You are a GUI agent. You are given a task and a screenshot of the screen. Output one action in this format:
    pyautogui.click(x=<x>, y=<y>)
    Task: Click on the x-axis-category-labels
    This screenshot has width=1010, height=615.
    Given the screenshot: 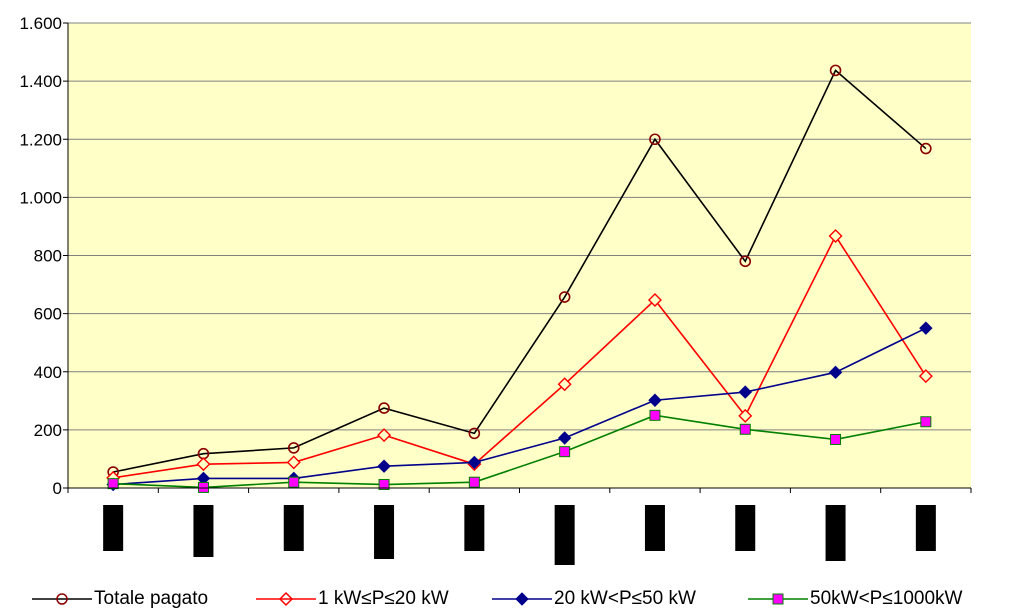 What is the action you would take?
    pyautogui.click(x=519, y=535)
    